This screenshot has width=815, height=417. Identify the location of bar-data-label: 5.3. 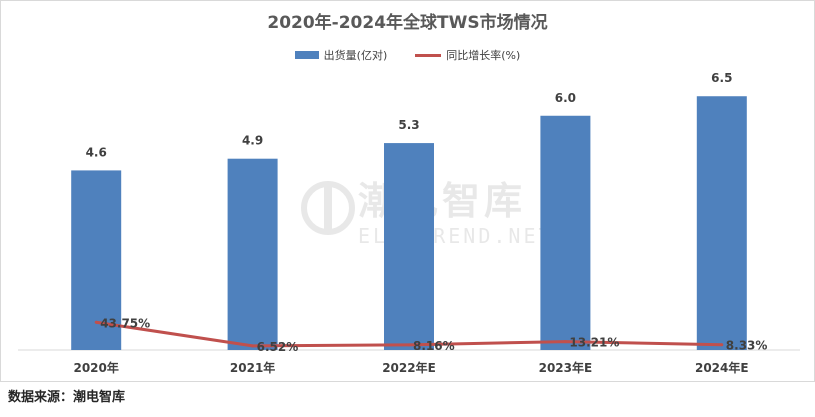
(408, 125).